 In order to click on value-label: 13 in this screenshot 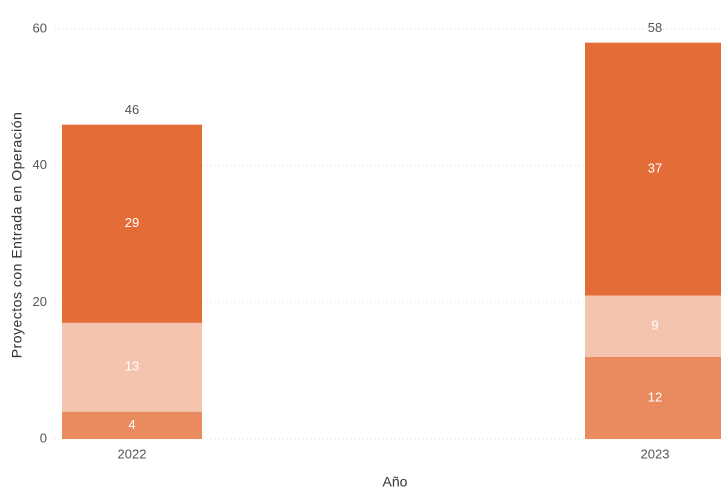, I will do `click(132, 366)`.